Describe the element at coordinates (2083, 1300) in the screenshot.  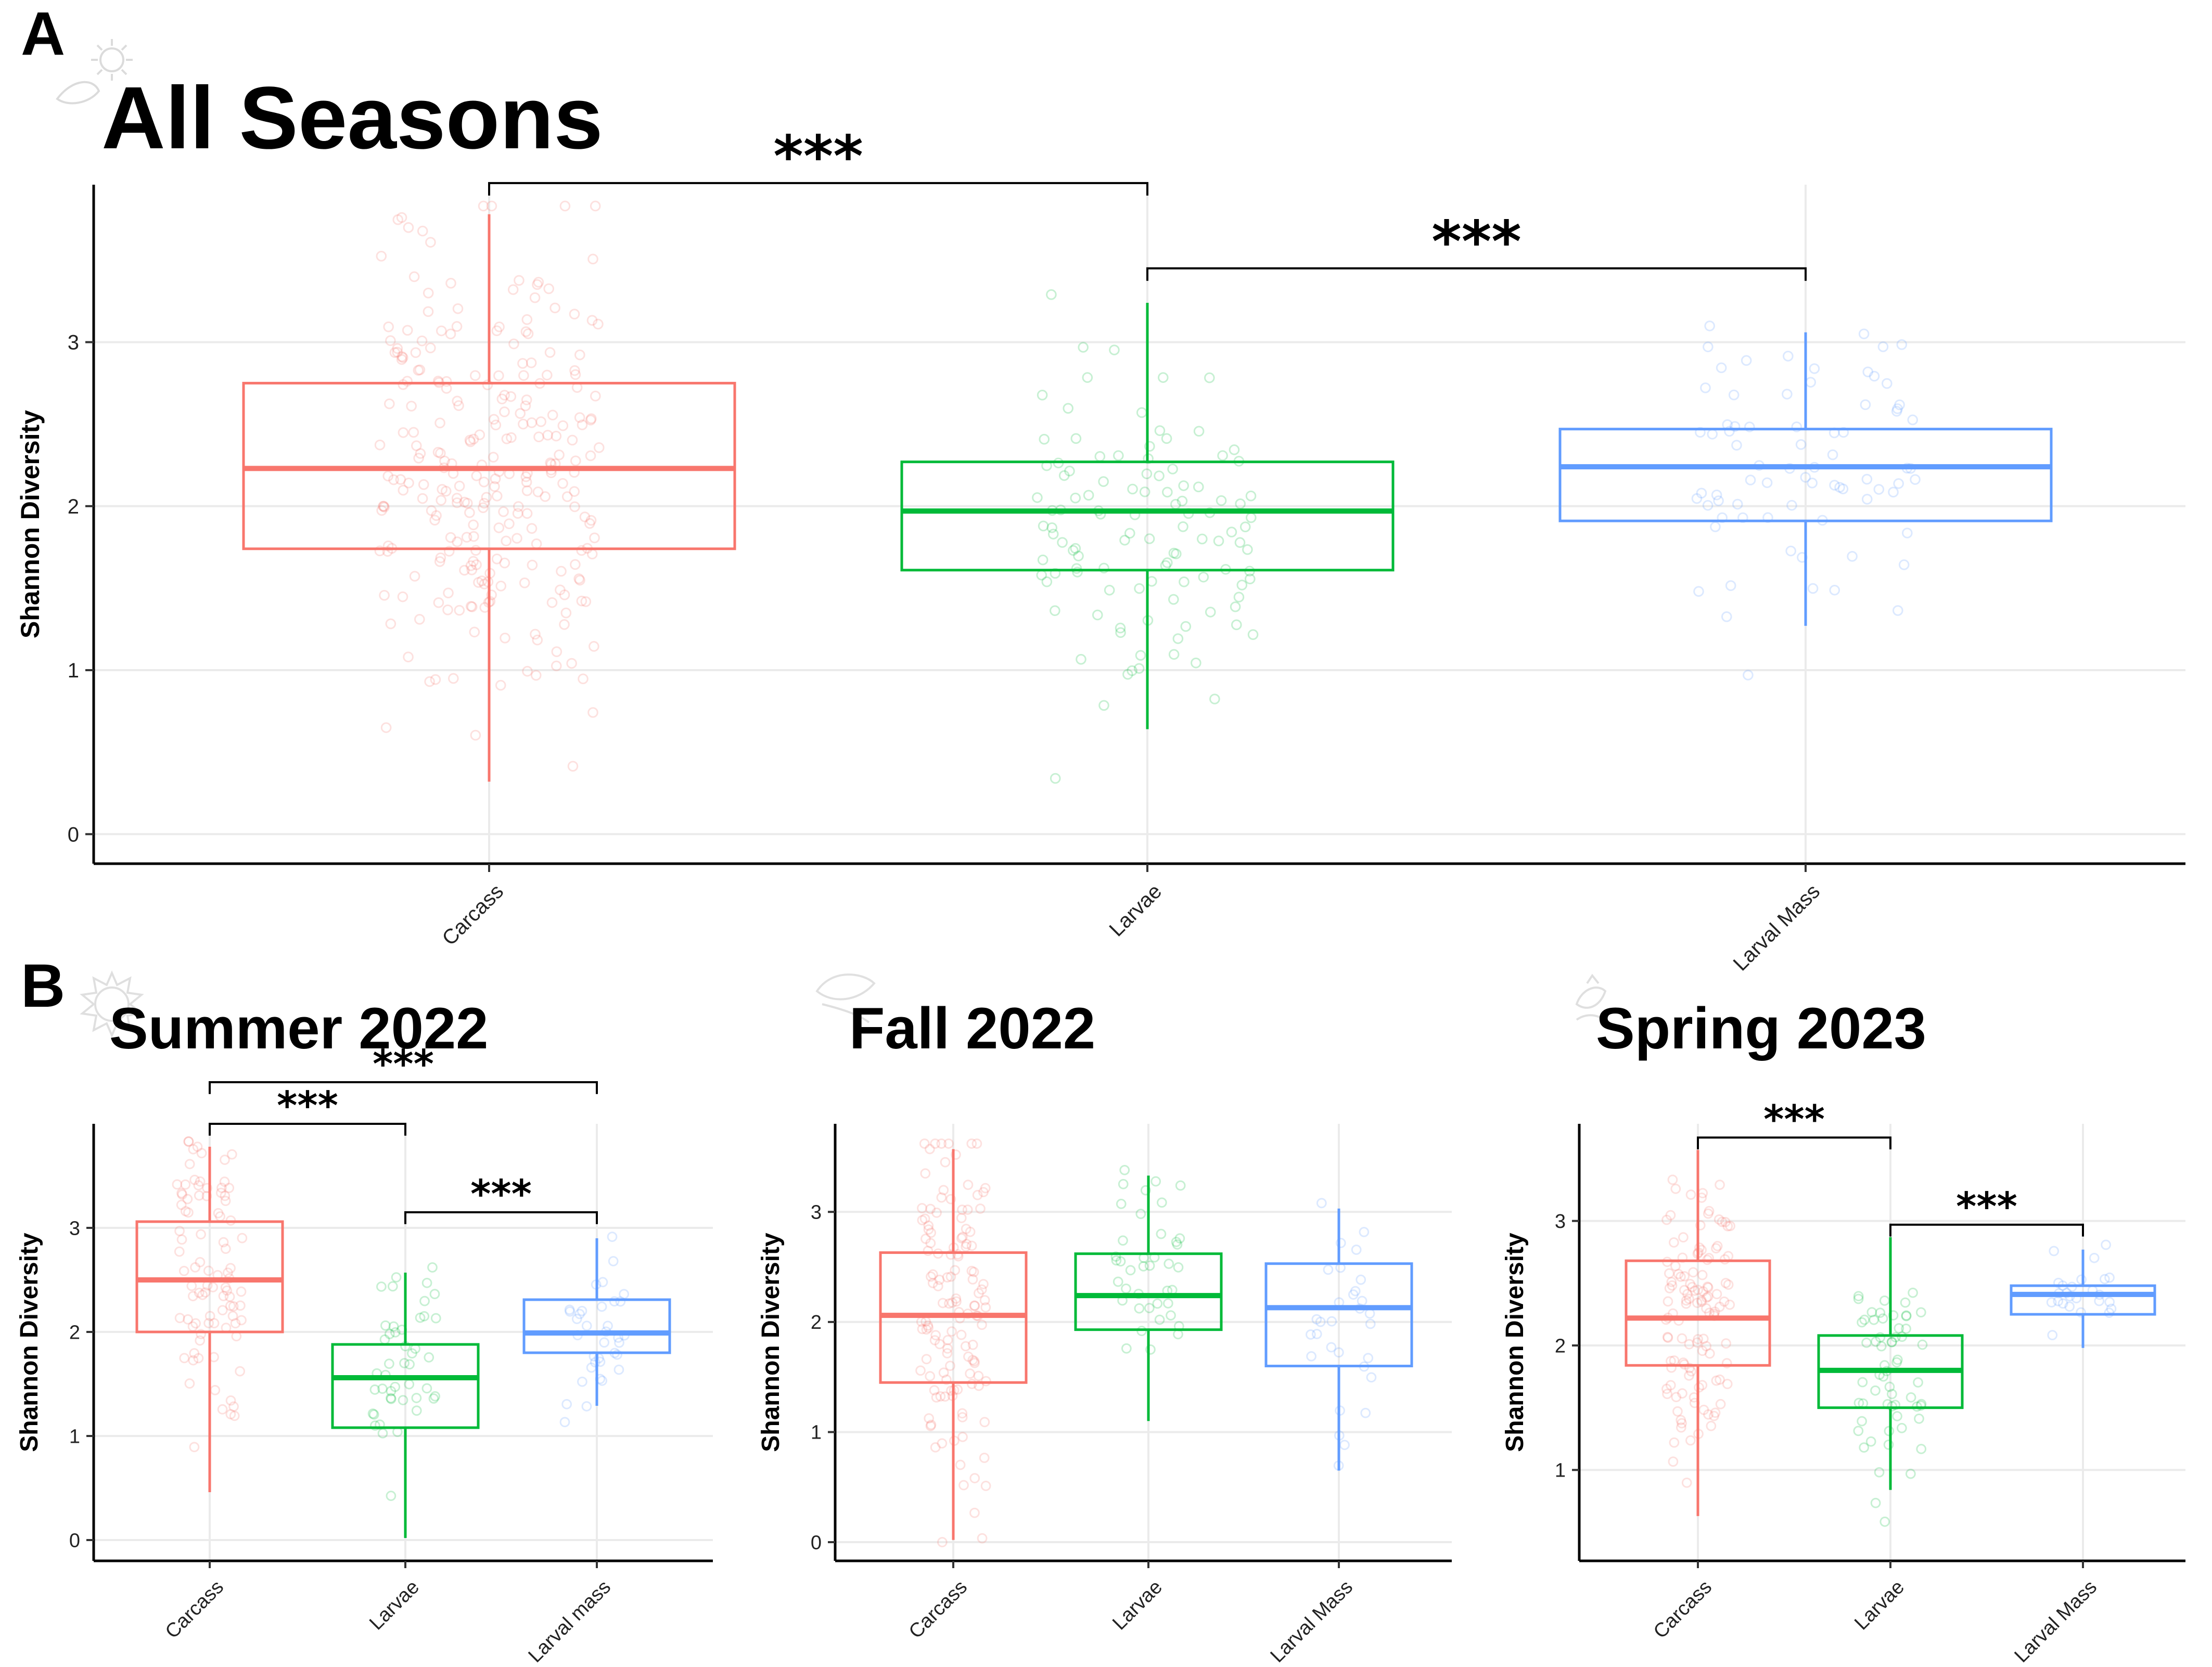
I see `box-larval-mass` at that location.